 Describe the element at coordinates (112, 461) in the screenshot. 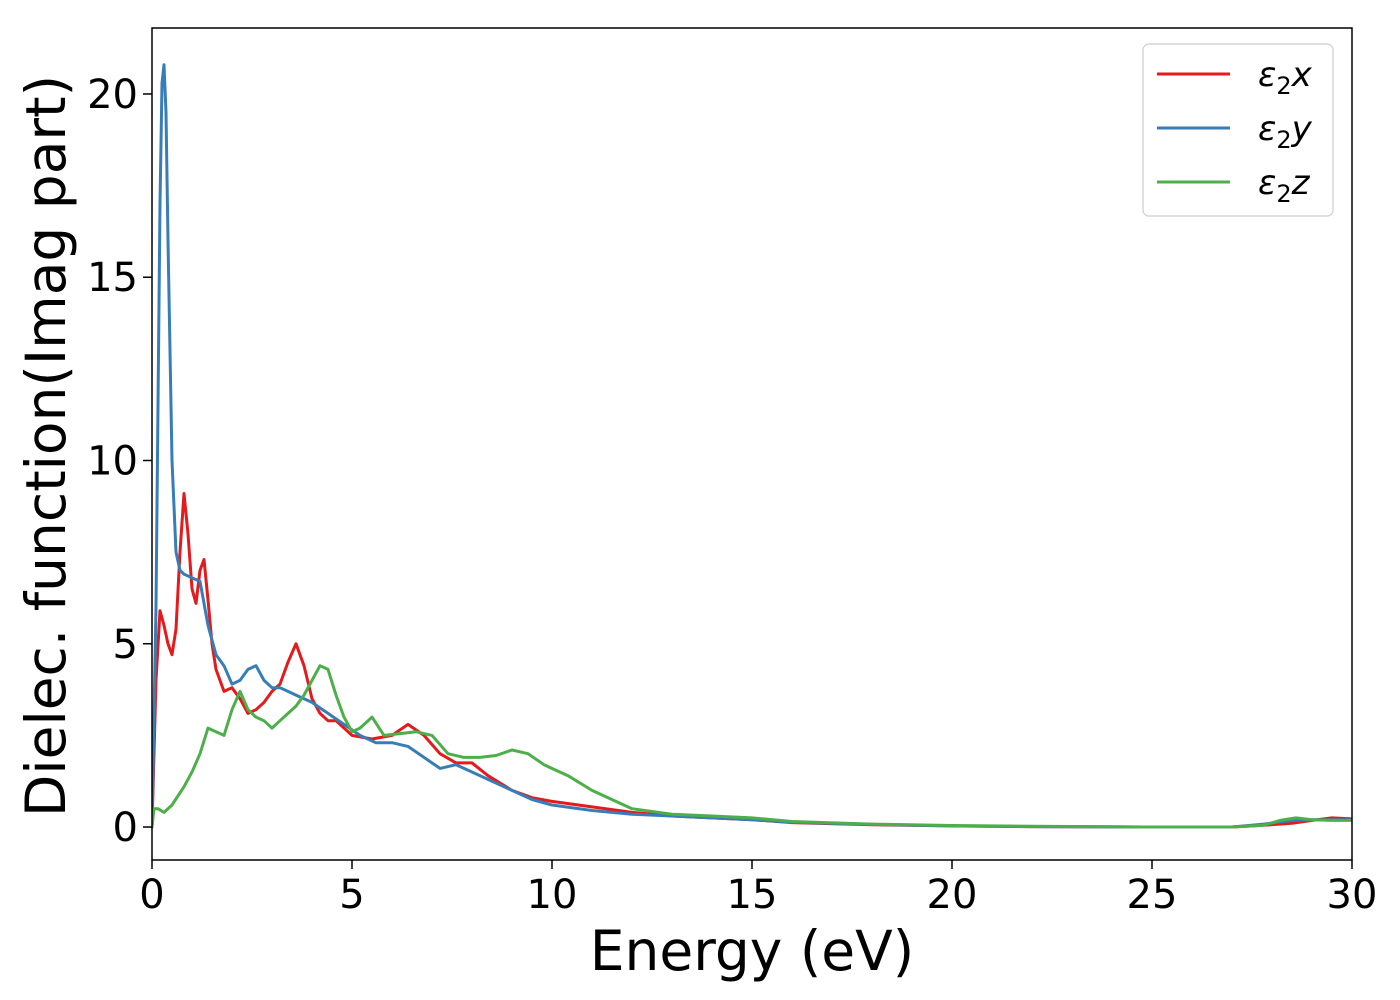

I see `y-tick-label: 10` at that location.